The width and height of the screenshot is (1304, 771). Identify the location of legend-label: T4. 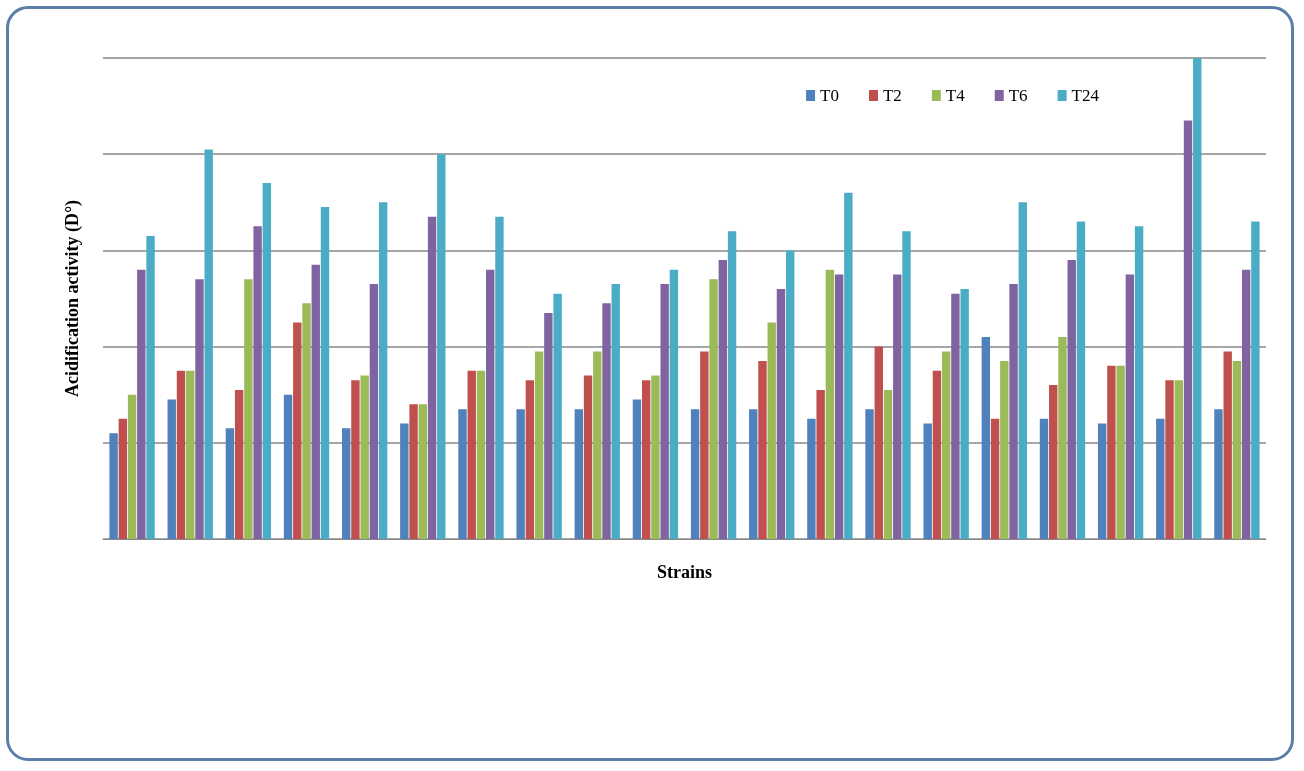
(955, 95).